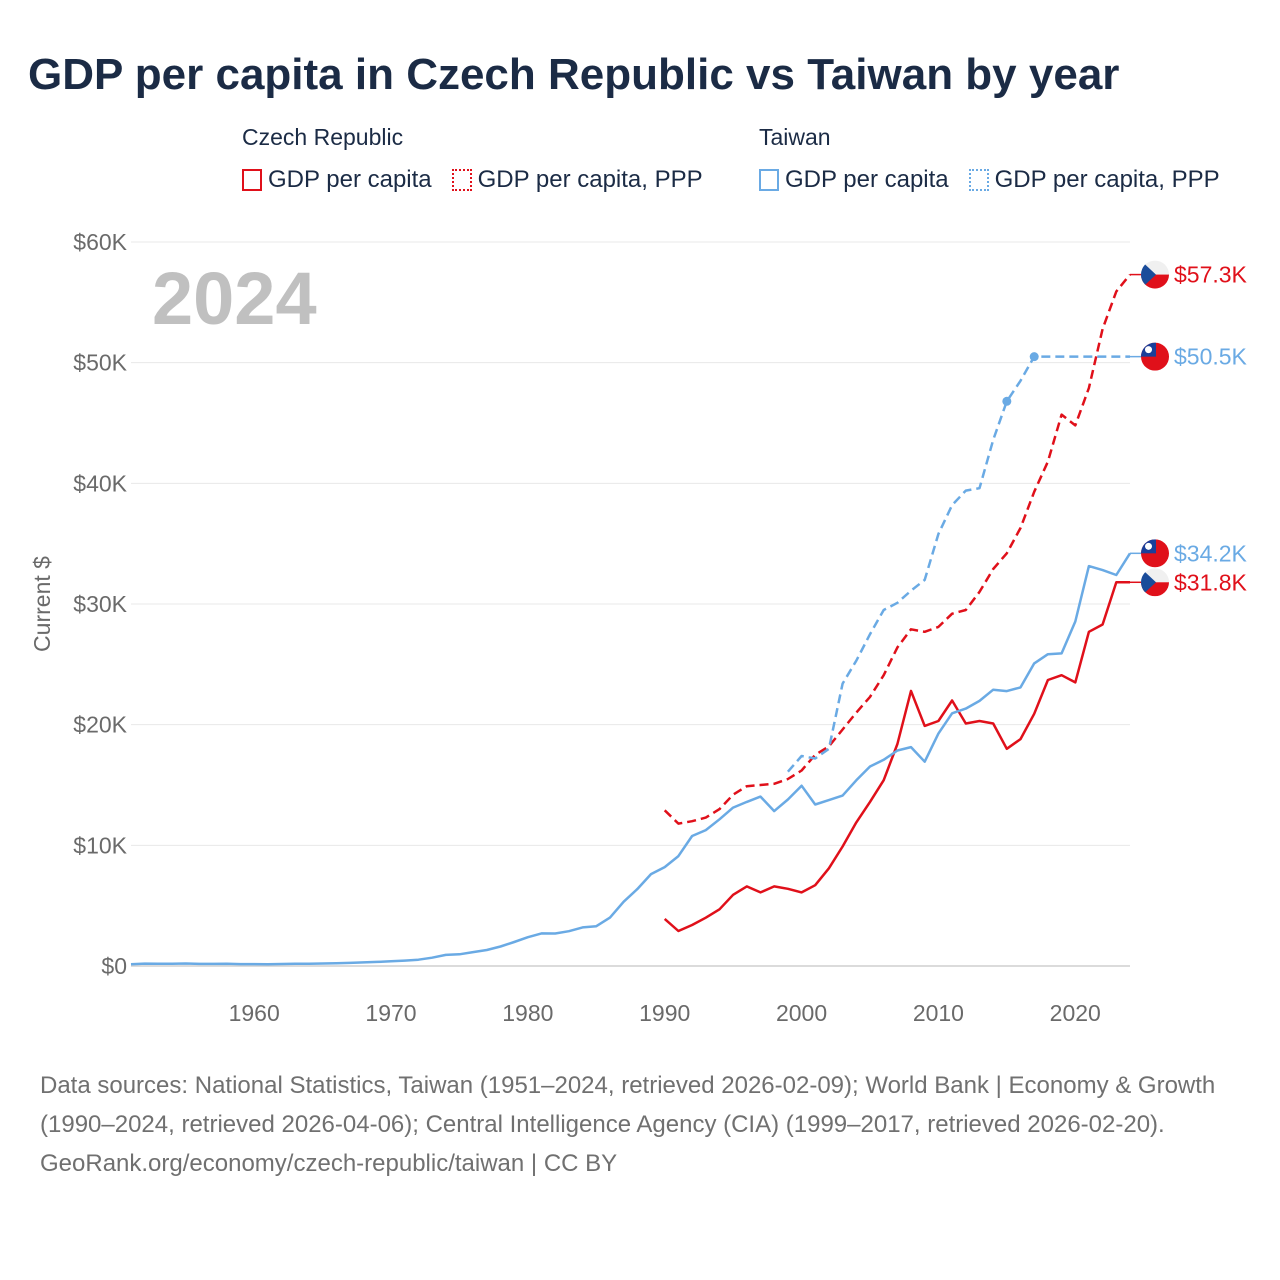 Image resolution: width=1280 pixels, height=1280 pixels. I want to click on x-tick-label: 1990, so click(664, 1013).